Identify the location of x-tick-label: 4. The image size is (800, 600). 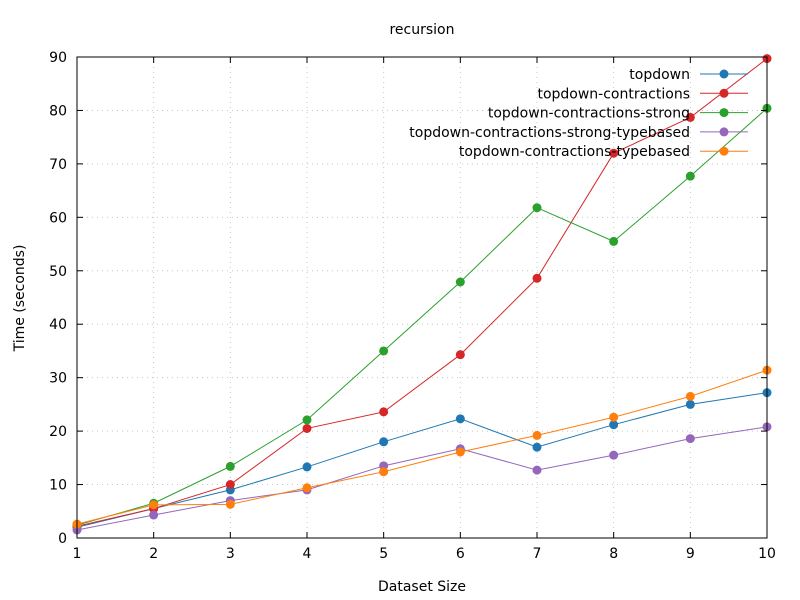
(307, 554).